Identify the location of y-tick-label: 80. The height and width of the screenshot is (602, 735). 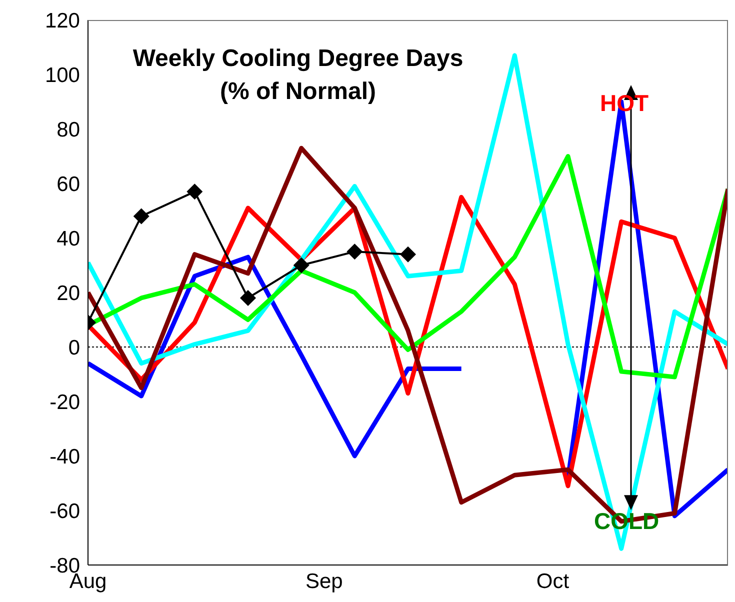
(68, 130).